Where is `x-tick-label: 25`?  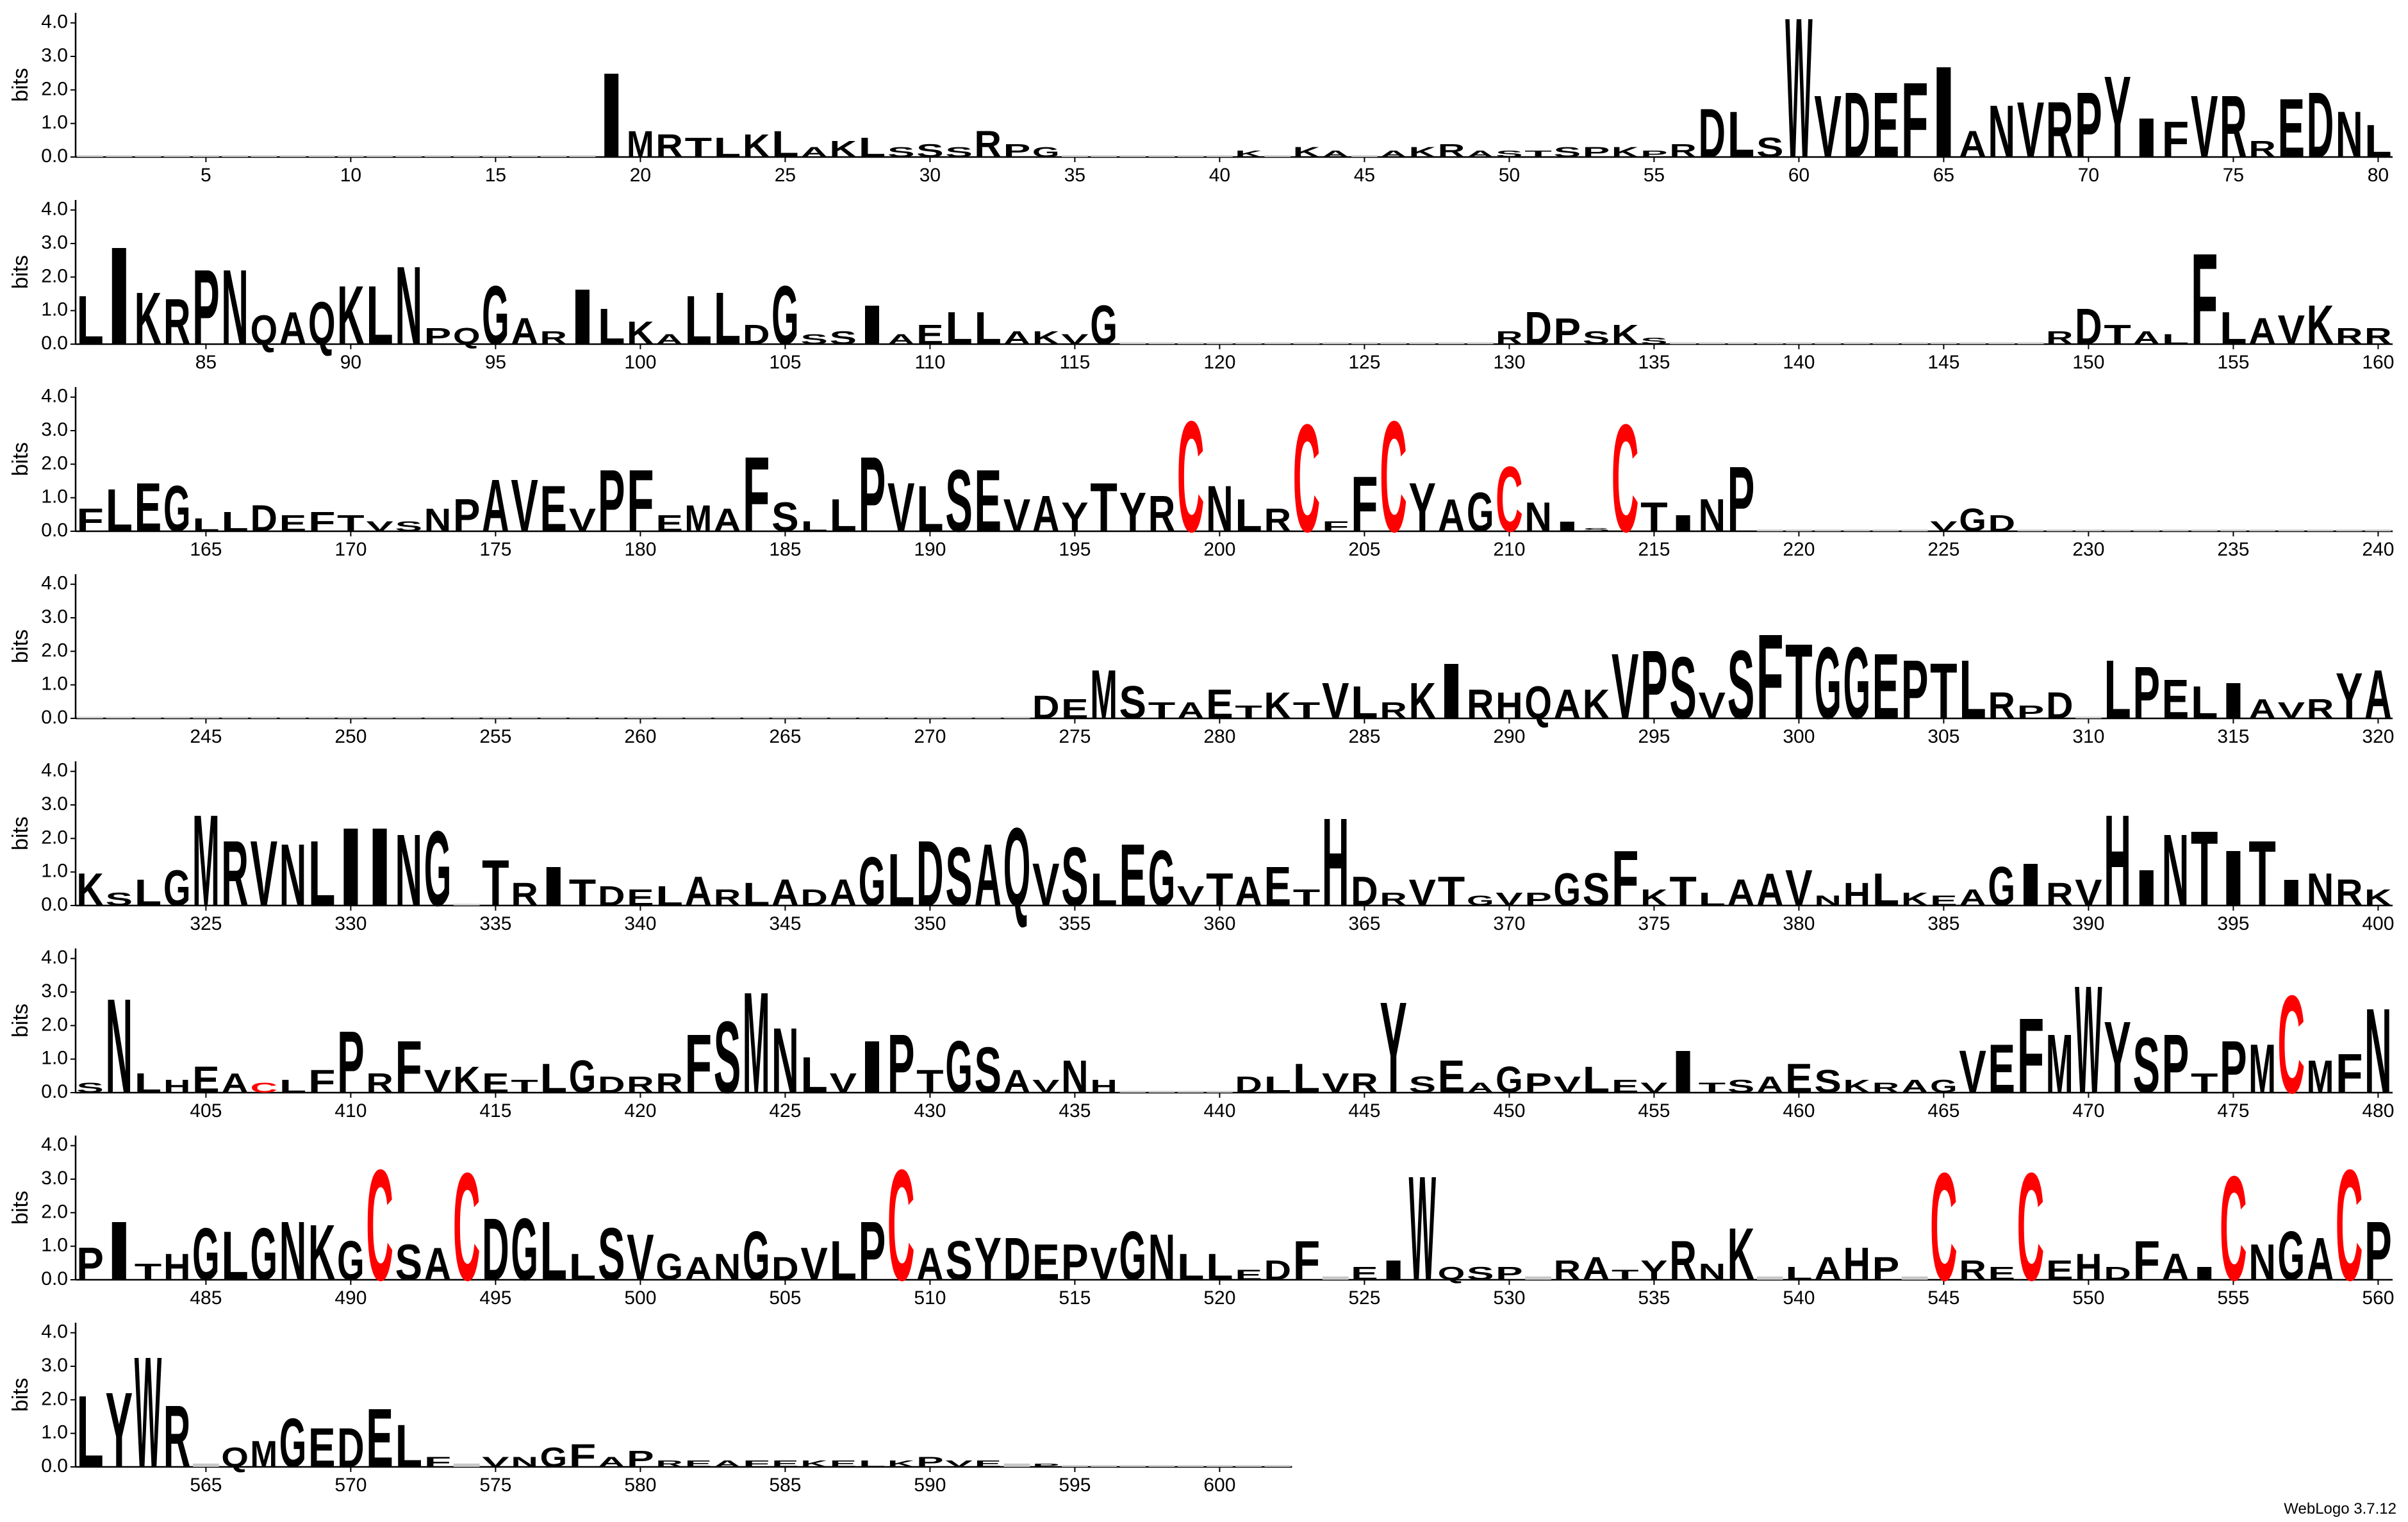 x-tick-label: 25 is located at coordinates (786, 175).